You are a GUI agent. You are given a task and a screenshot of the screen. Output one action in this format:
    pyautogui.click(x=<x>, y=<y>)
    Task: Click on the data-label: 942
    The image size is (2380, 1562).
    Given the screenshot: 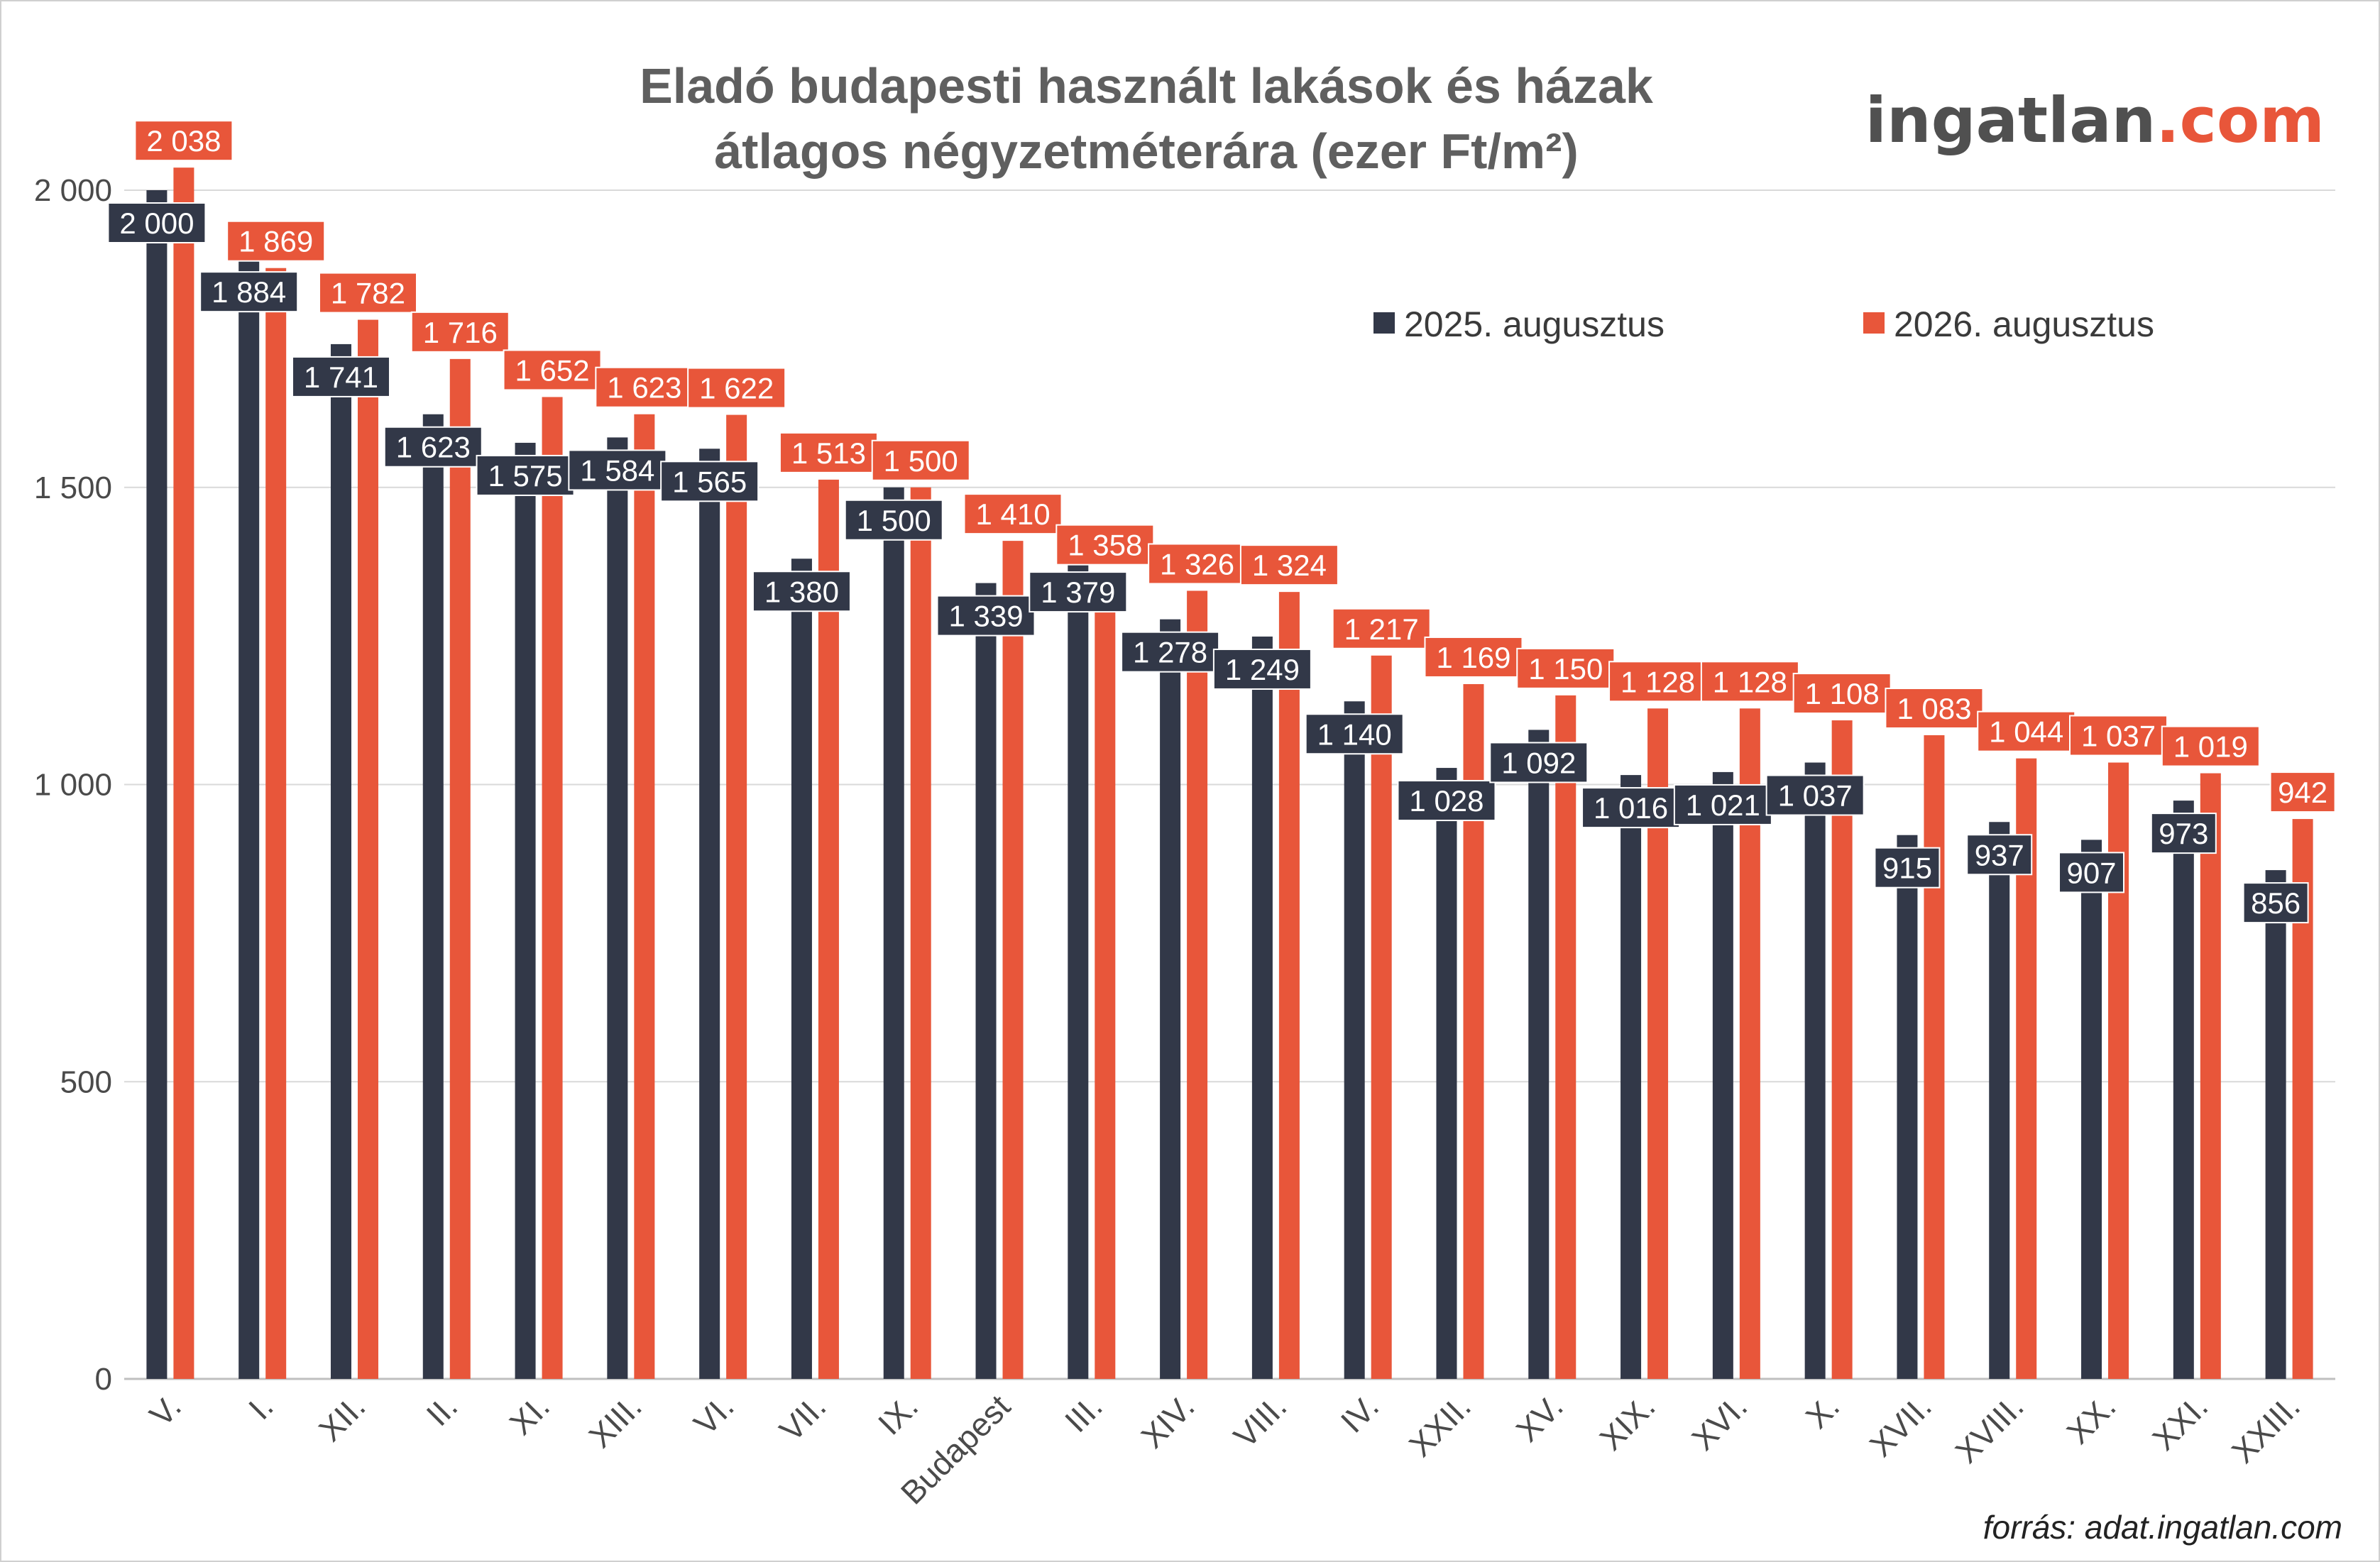 What is the action you would take?
    pyautogui.click(x=2302, y=793)
    